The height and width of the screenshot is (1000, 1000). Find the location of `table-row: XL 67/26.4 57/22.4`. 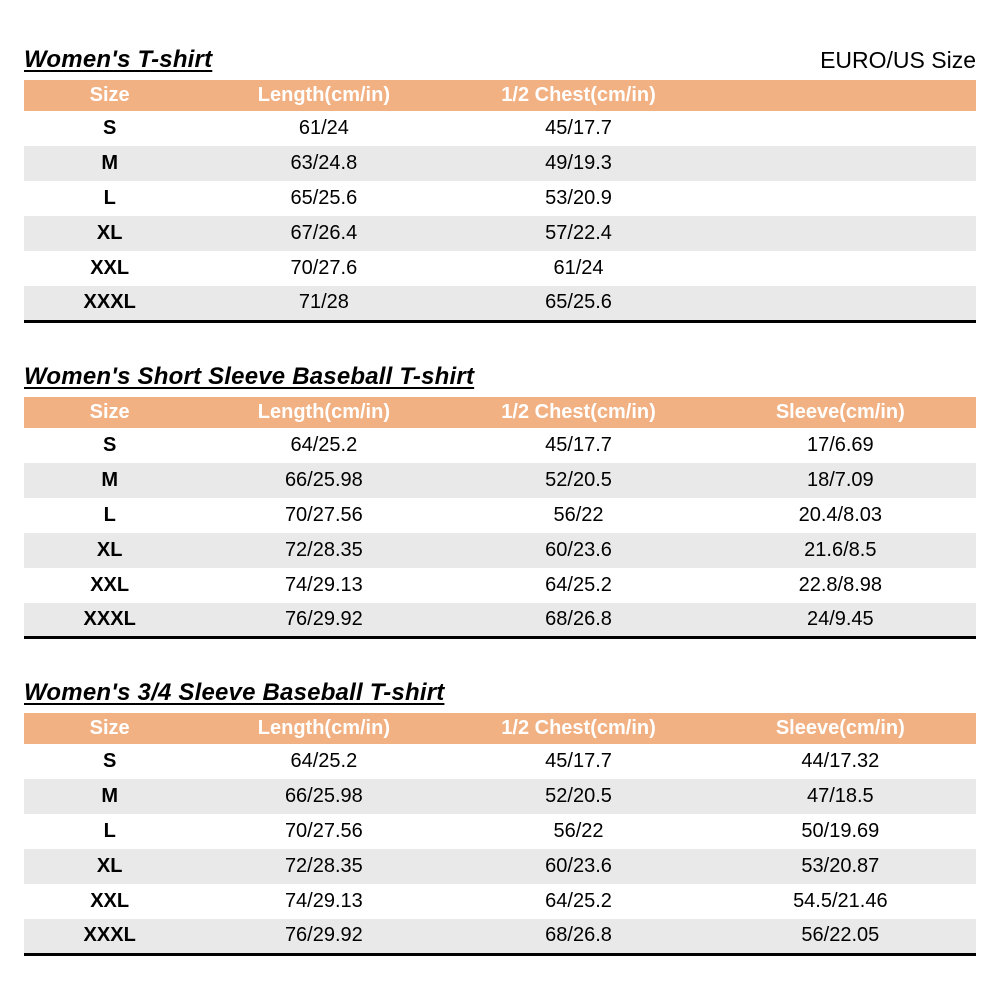

table-row: XL 67/26.4 57/22.4 is located at coordinates (500, 233).